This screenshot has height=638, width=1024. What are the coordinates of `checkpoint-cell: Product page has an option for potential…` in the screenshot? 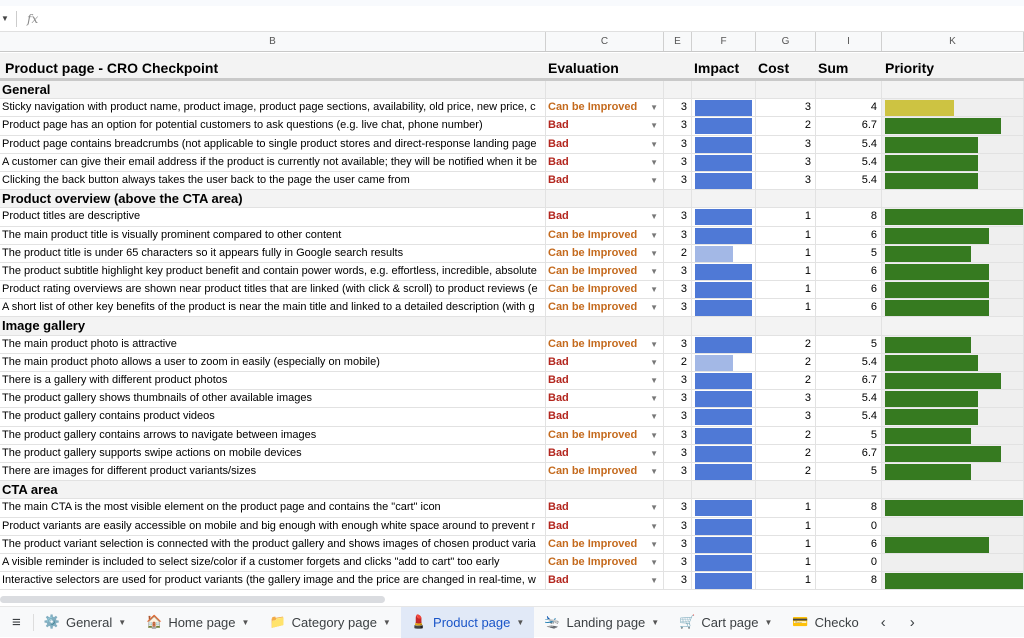 It's located at (273, 126).